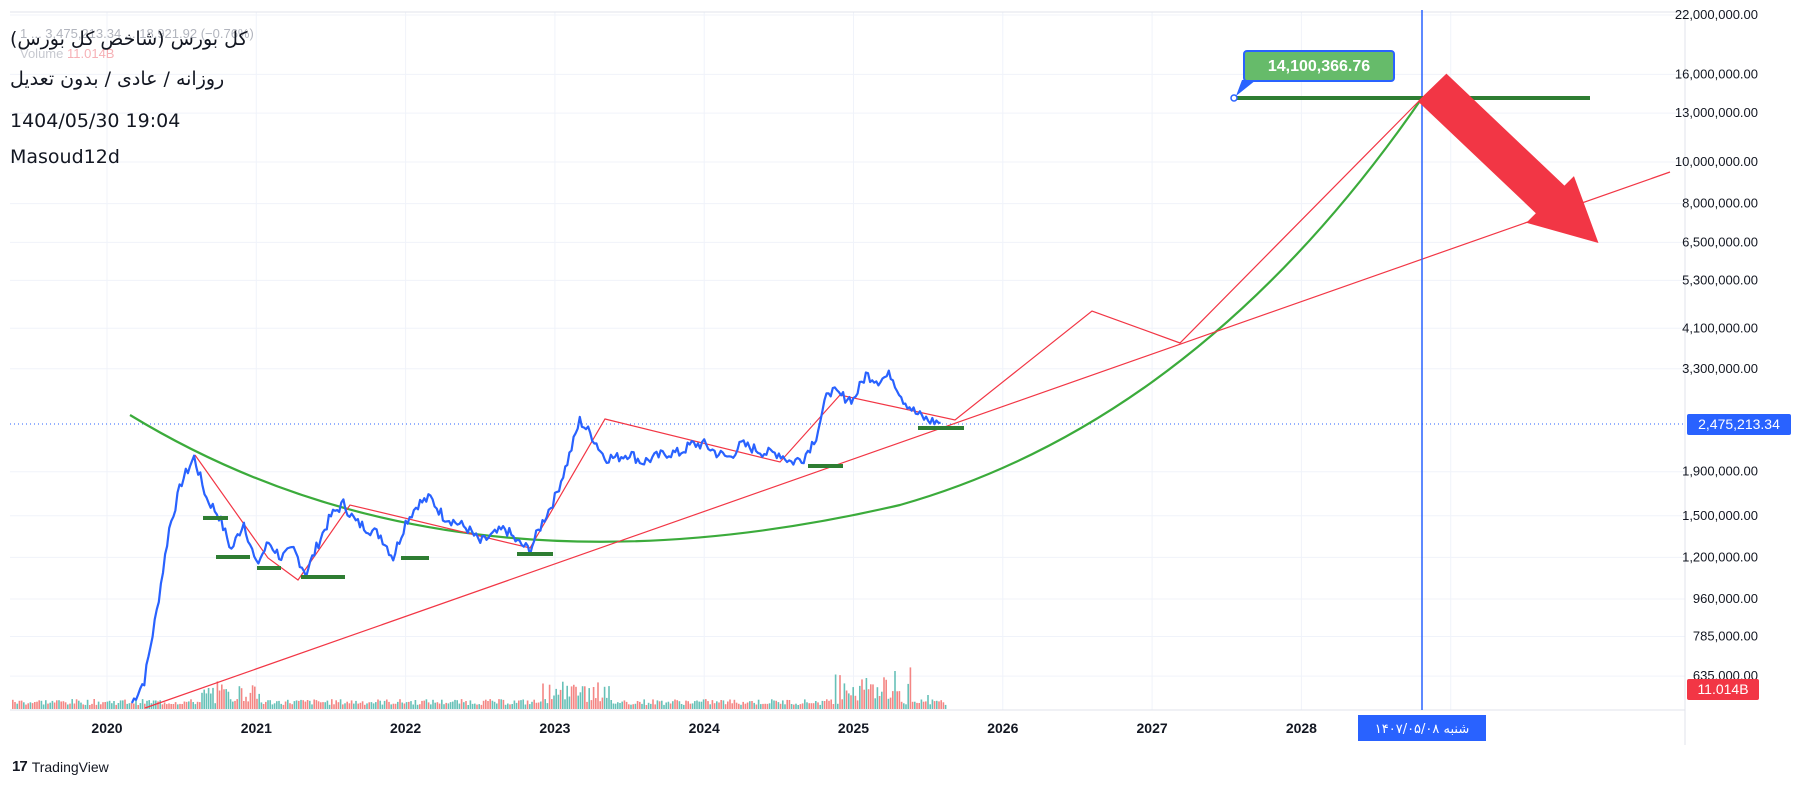 This screenshot has height=789, width=1816. What do you see at coordinates (479, 688) in the screenshot?
I see `volume-bars` at bounding box center [479, 688].